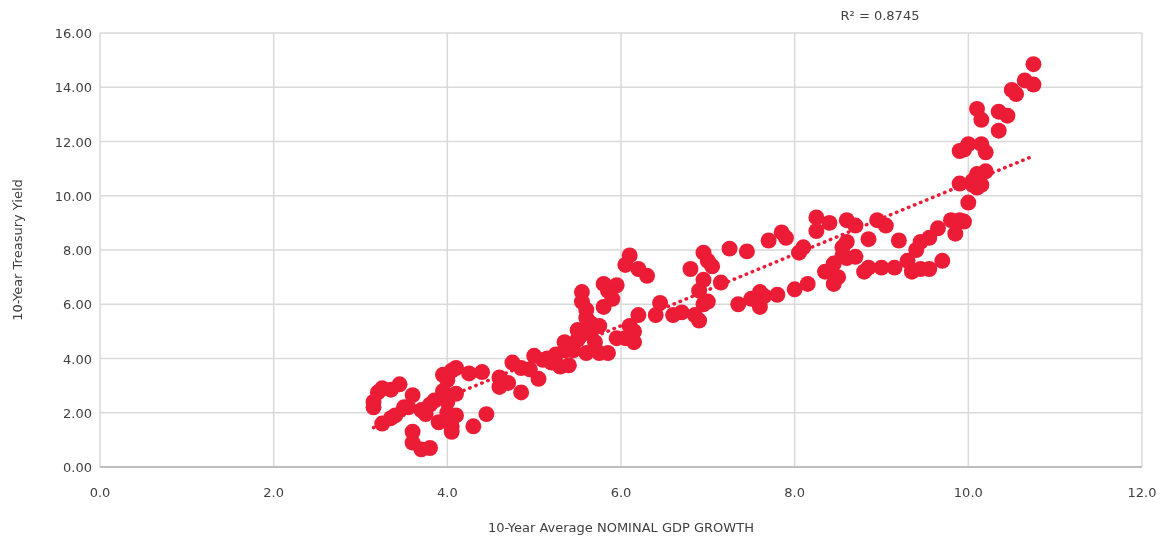 The width and height of the screenshot is (1166, 539). Describe the element at coordinates (73, 88) in the screenshot. I see `y-tick-label: 14.00` at that location.